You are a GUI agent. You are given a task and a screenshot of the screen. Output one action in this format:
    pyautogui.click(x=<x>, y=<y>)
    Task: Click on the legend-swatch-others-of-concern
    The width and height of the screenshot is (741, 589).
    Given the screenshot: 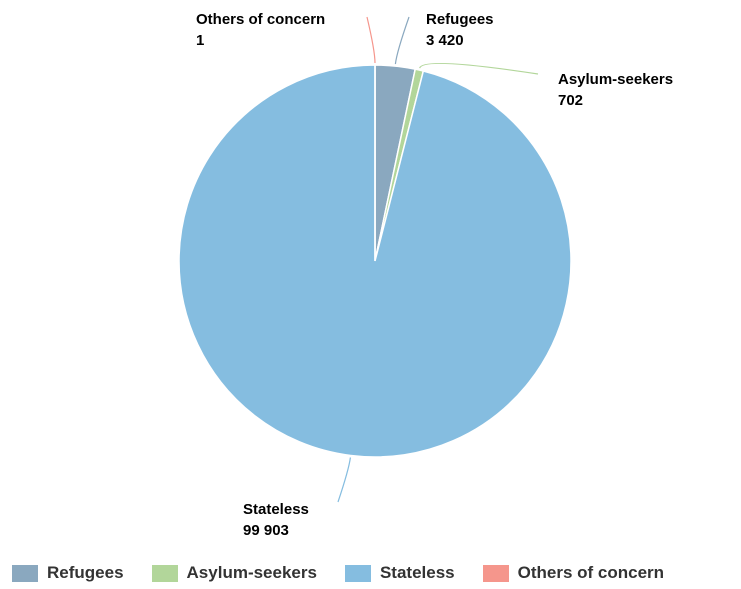 What is the action you would take?
    pyautogui.click(x=495, y=573)
    